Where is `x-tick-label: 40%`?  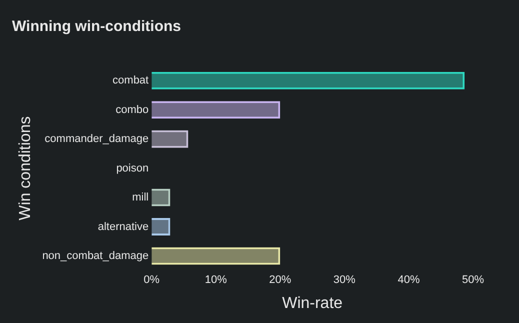 x-tick-label: 40% is located at coordinates (409, 280).